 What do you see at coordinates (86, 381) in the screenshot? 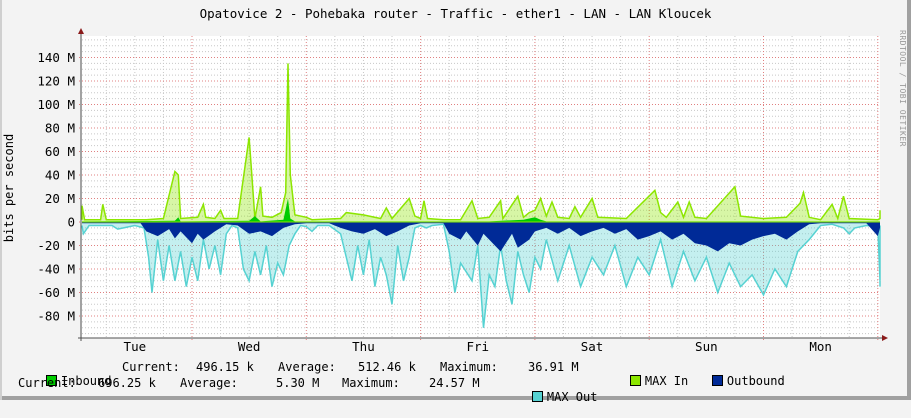
I see `inbound-label: Inbound` at bounding box center [86, 381].